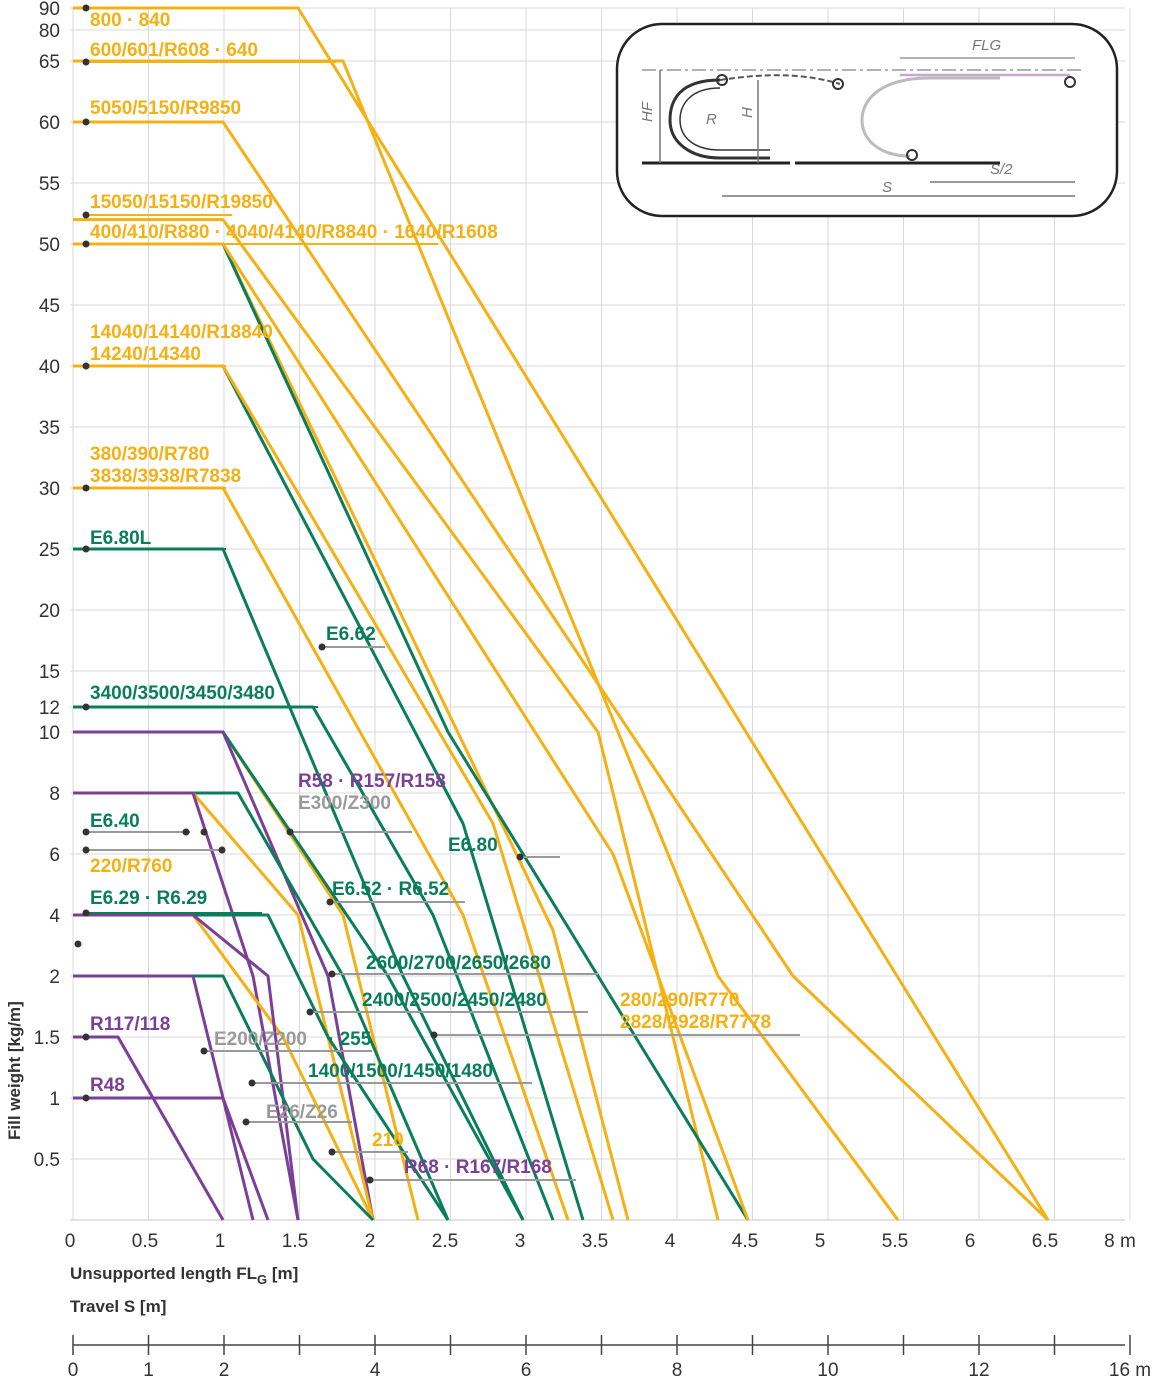 The height and width of the screenshot is (1382, 1170). What do you see at coordinates (679, 1000) in the screenshot?
I see `series-label: 280/290/R770` at bounding box center [679, 1000].